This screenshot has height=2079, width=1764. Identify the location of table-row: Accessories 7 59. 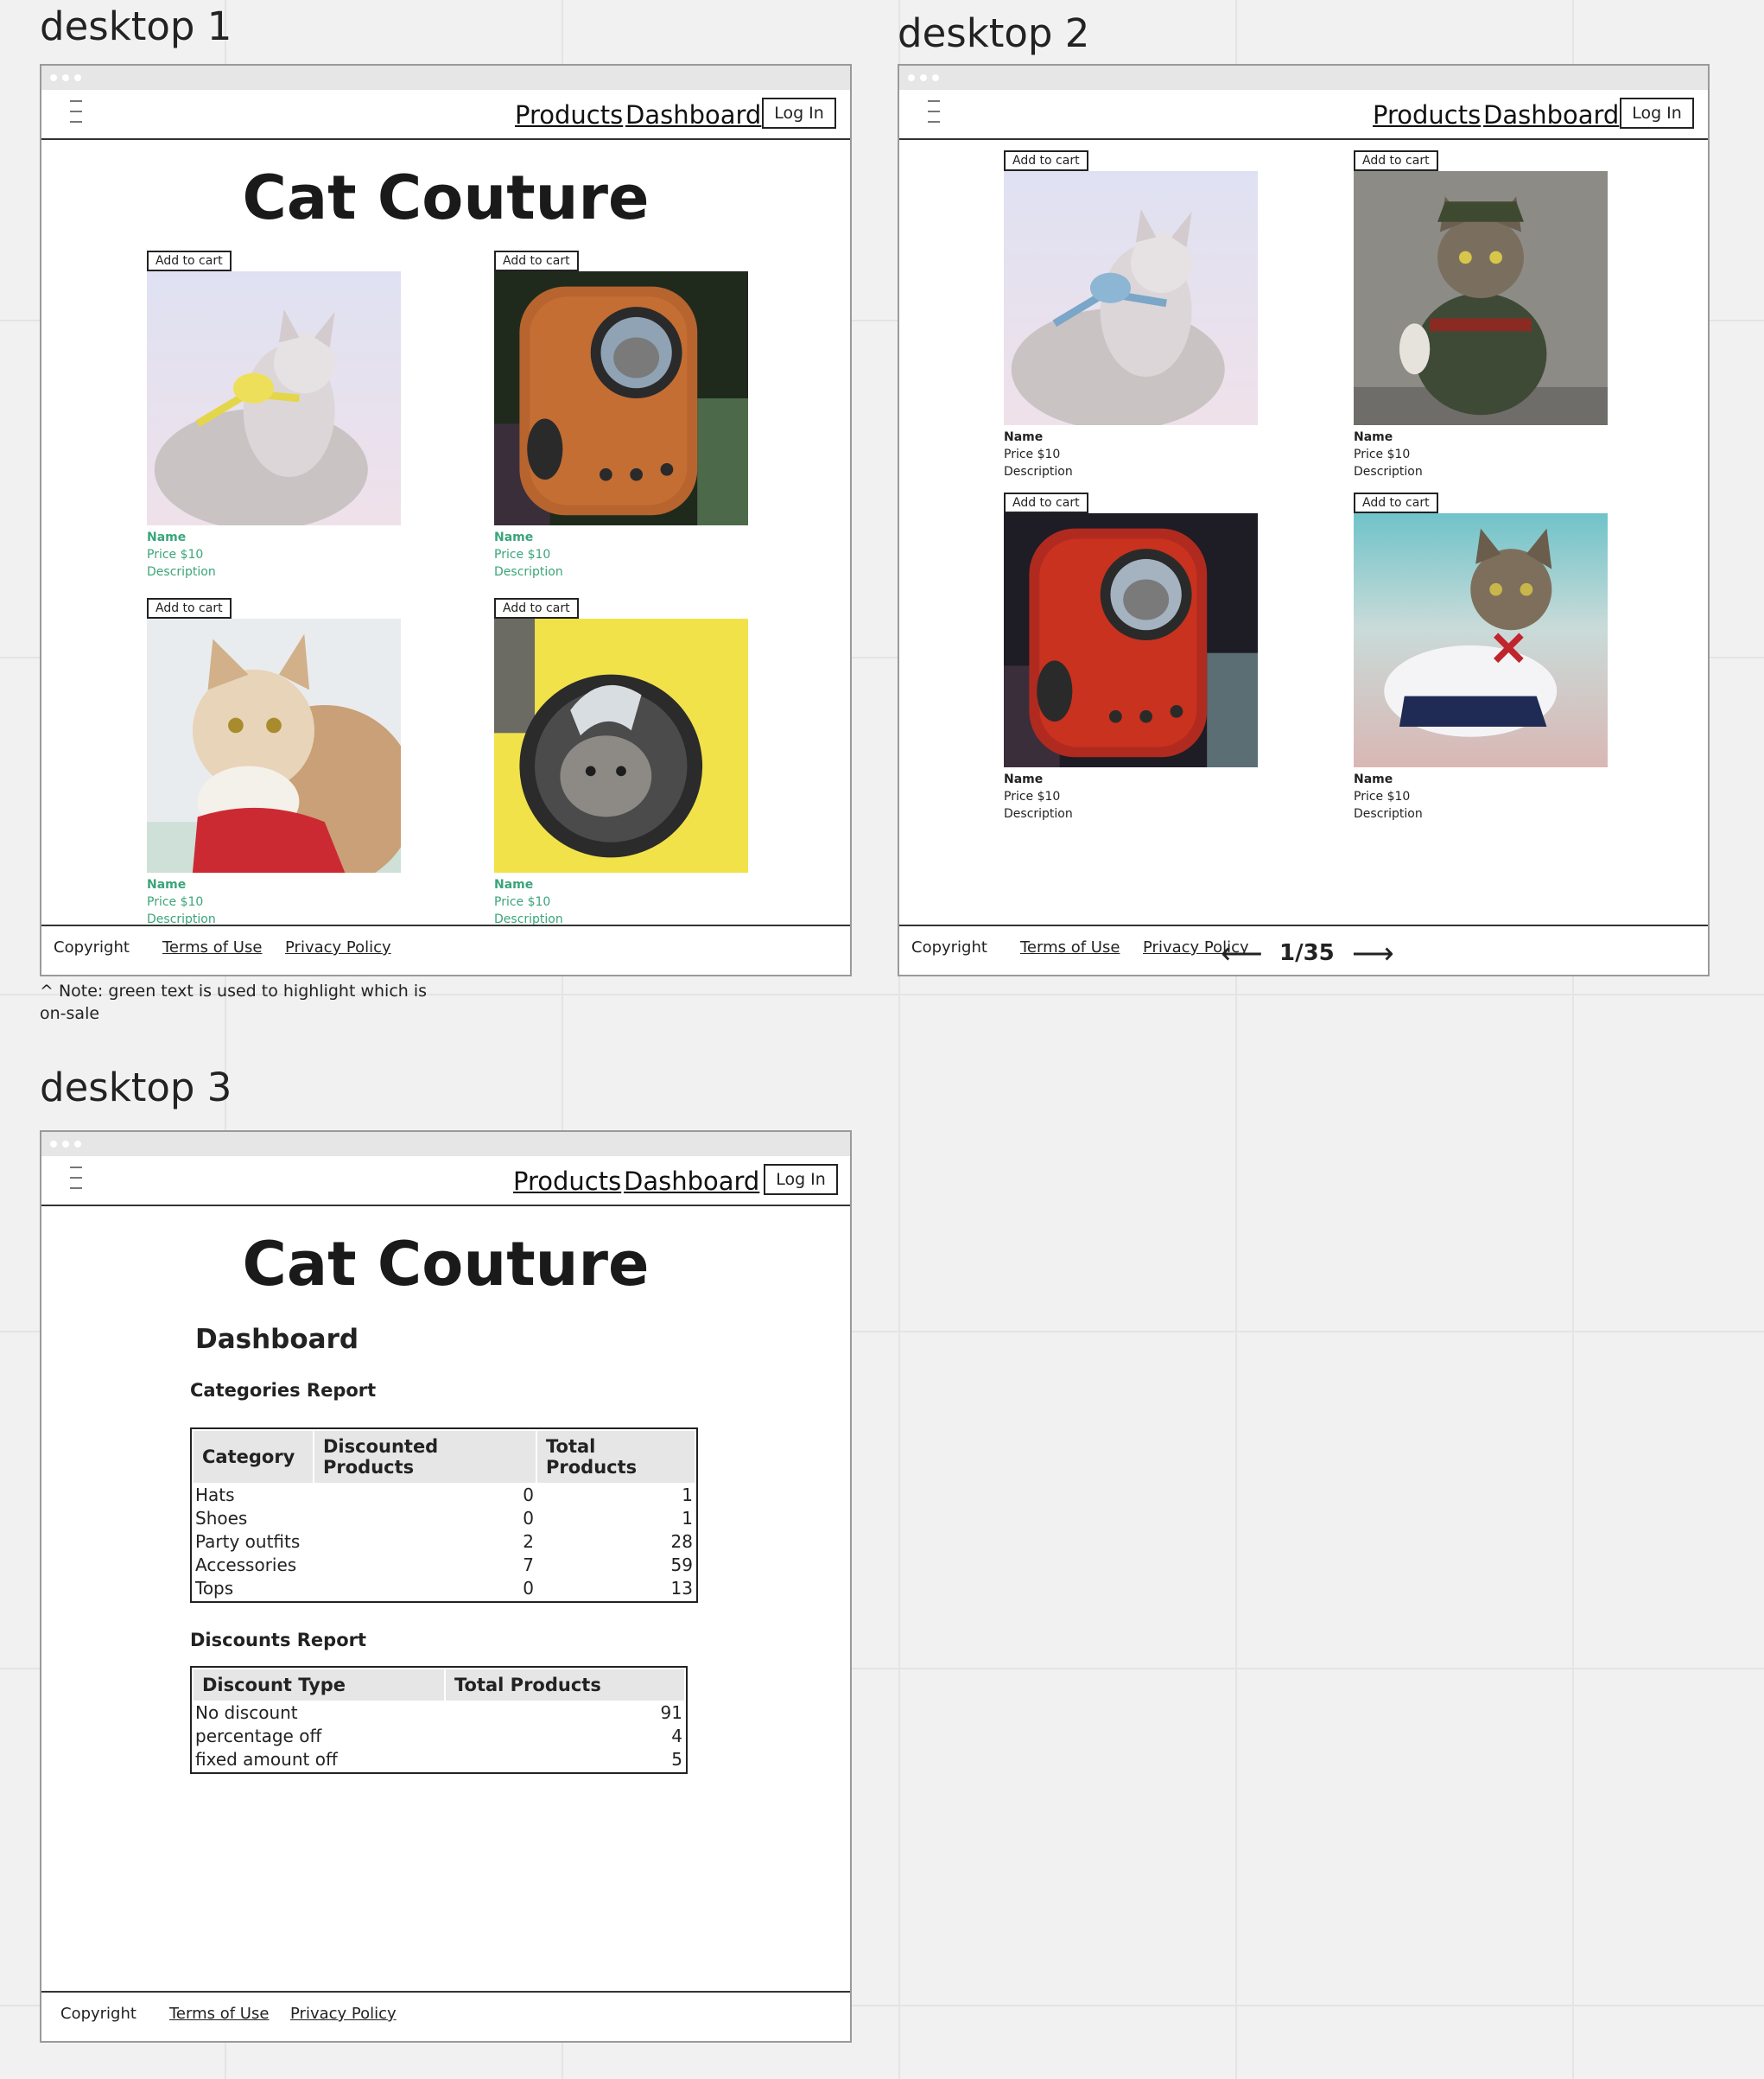
(444, 1565).